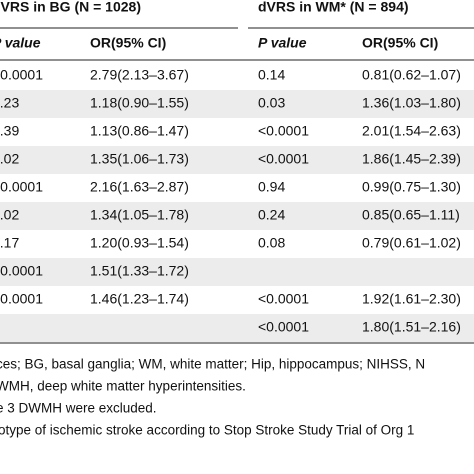  What do you see at coordinates (411, 299) in the screenshot?
I see `cell: 1.92(1.61–2.30)` at bounding box center [411, 299].